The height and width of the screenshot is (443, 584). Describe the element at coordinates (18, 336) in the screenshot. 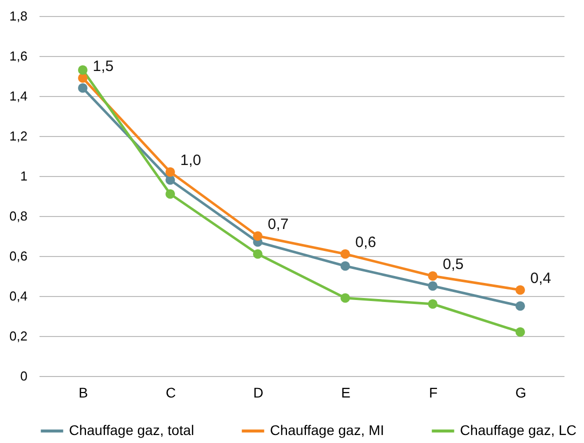

I see `y-tick-label: 0,2` at that location.